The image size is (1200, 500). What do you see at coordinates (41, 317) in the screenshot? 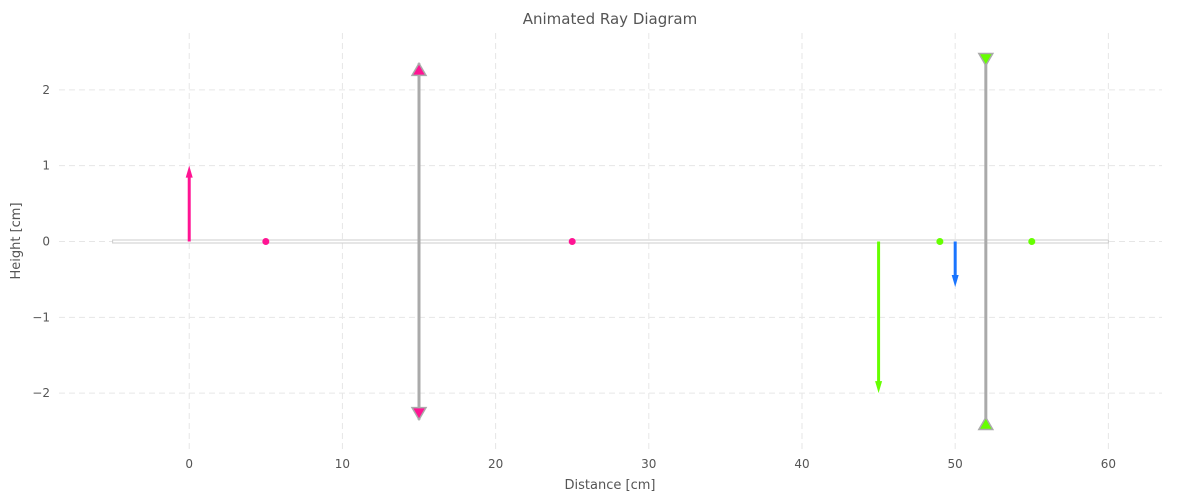
I see `y-tick-label: −1` at bounding box center [41, 317].